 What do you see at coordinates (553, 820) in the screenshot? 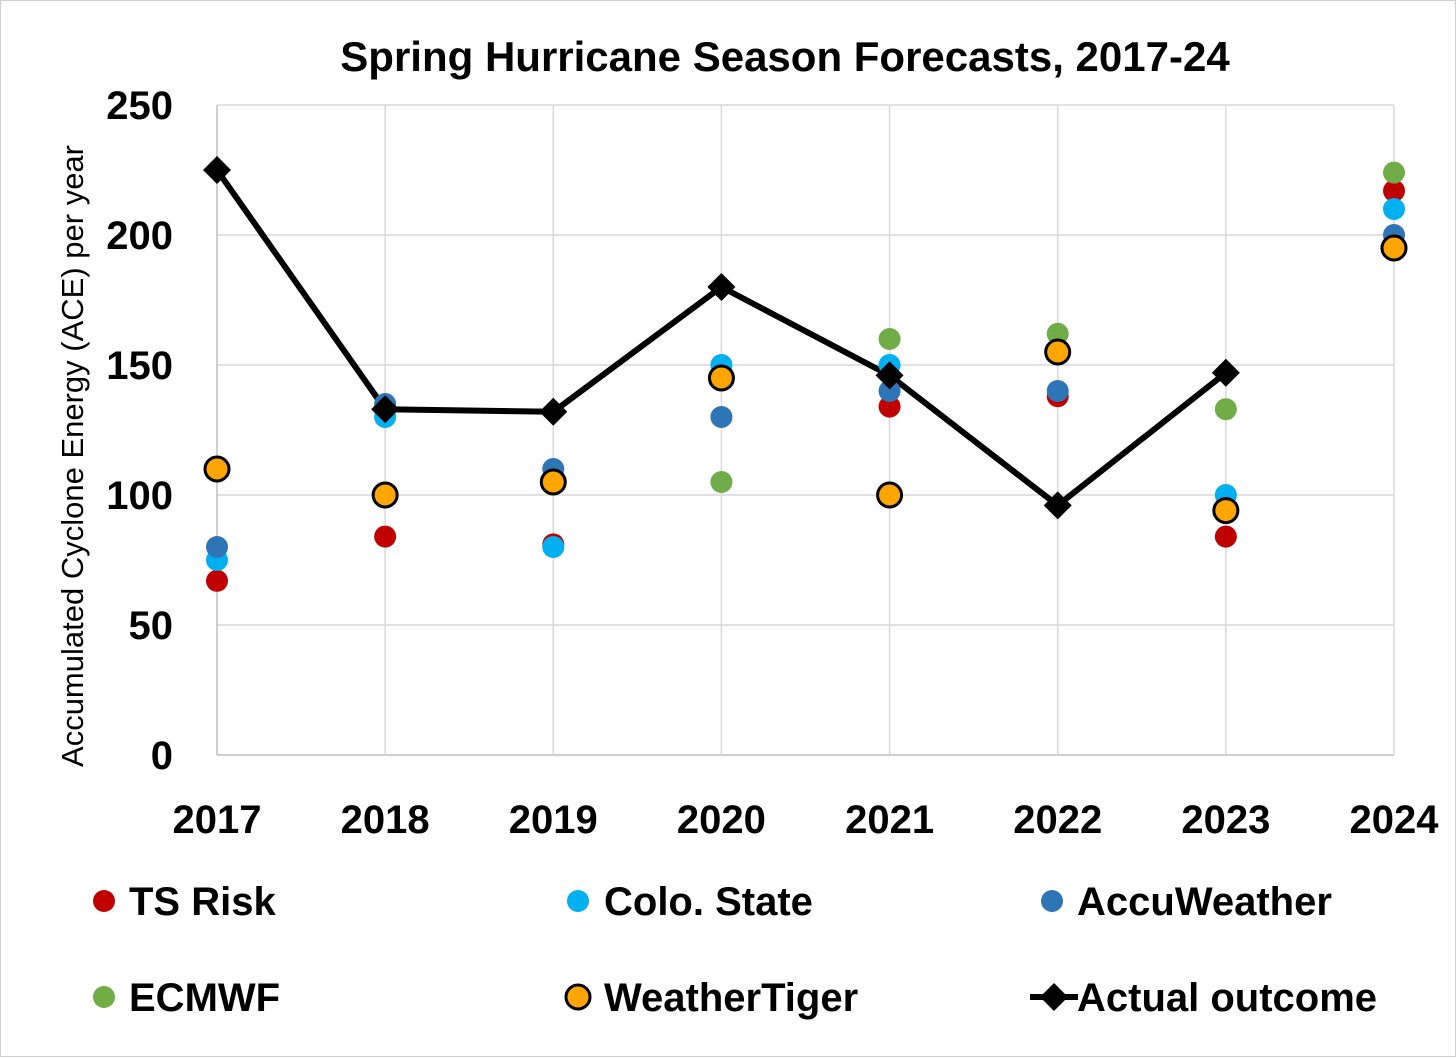
I see `x-tick-2019: 2019` at bounding box center [553, 820].